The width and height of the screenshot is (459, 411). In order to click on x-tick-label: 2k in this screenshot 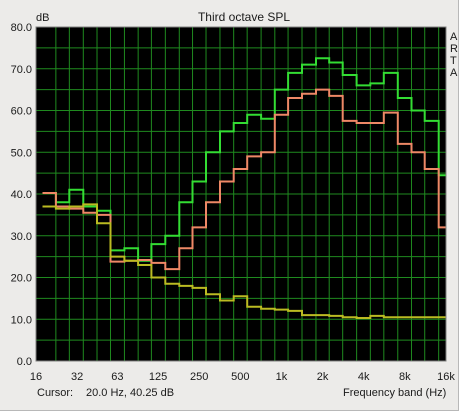, I will do `click(323, 377)`.